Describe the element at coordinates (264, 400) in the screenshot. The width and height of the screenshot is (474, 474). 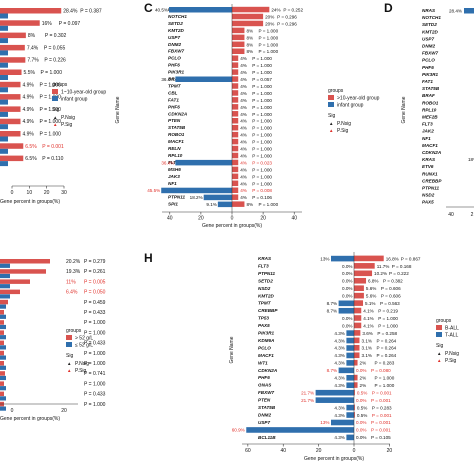
I see `h-gene-label: PTEN` at that location.